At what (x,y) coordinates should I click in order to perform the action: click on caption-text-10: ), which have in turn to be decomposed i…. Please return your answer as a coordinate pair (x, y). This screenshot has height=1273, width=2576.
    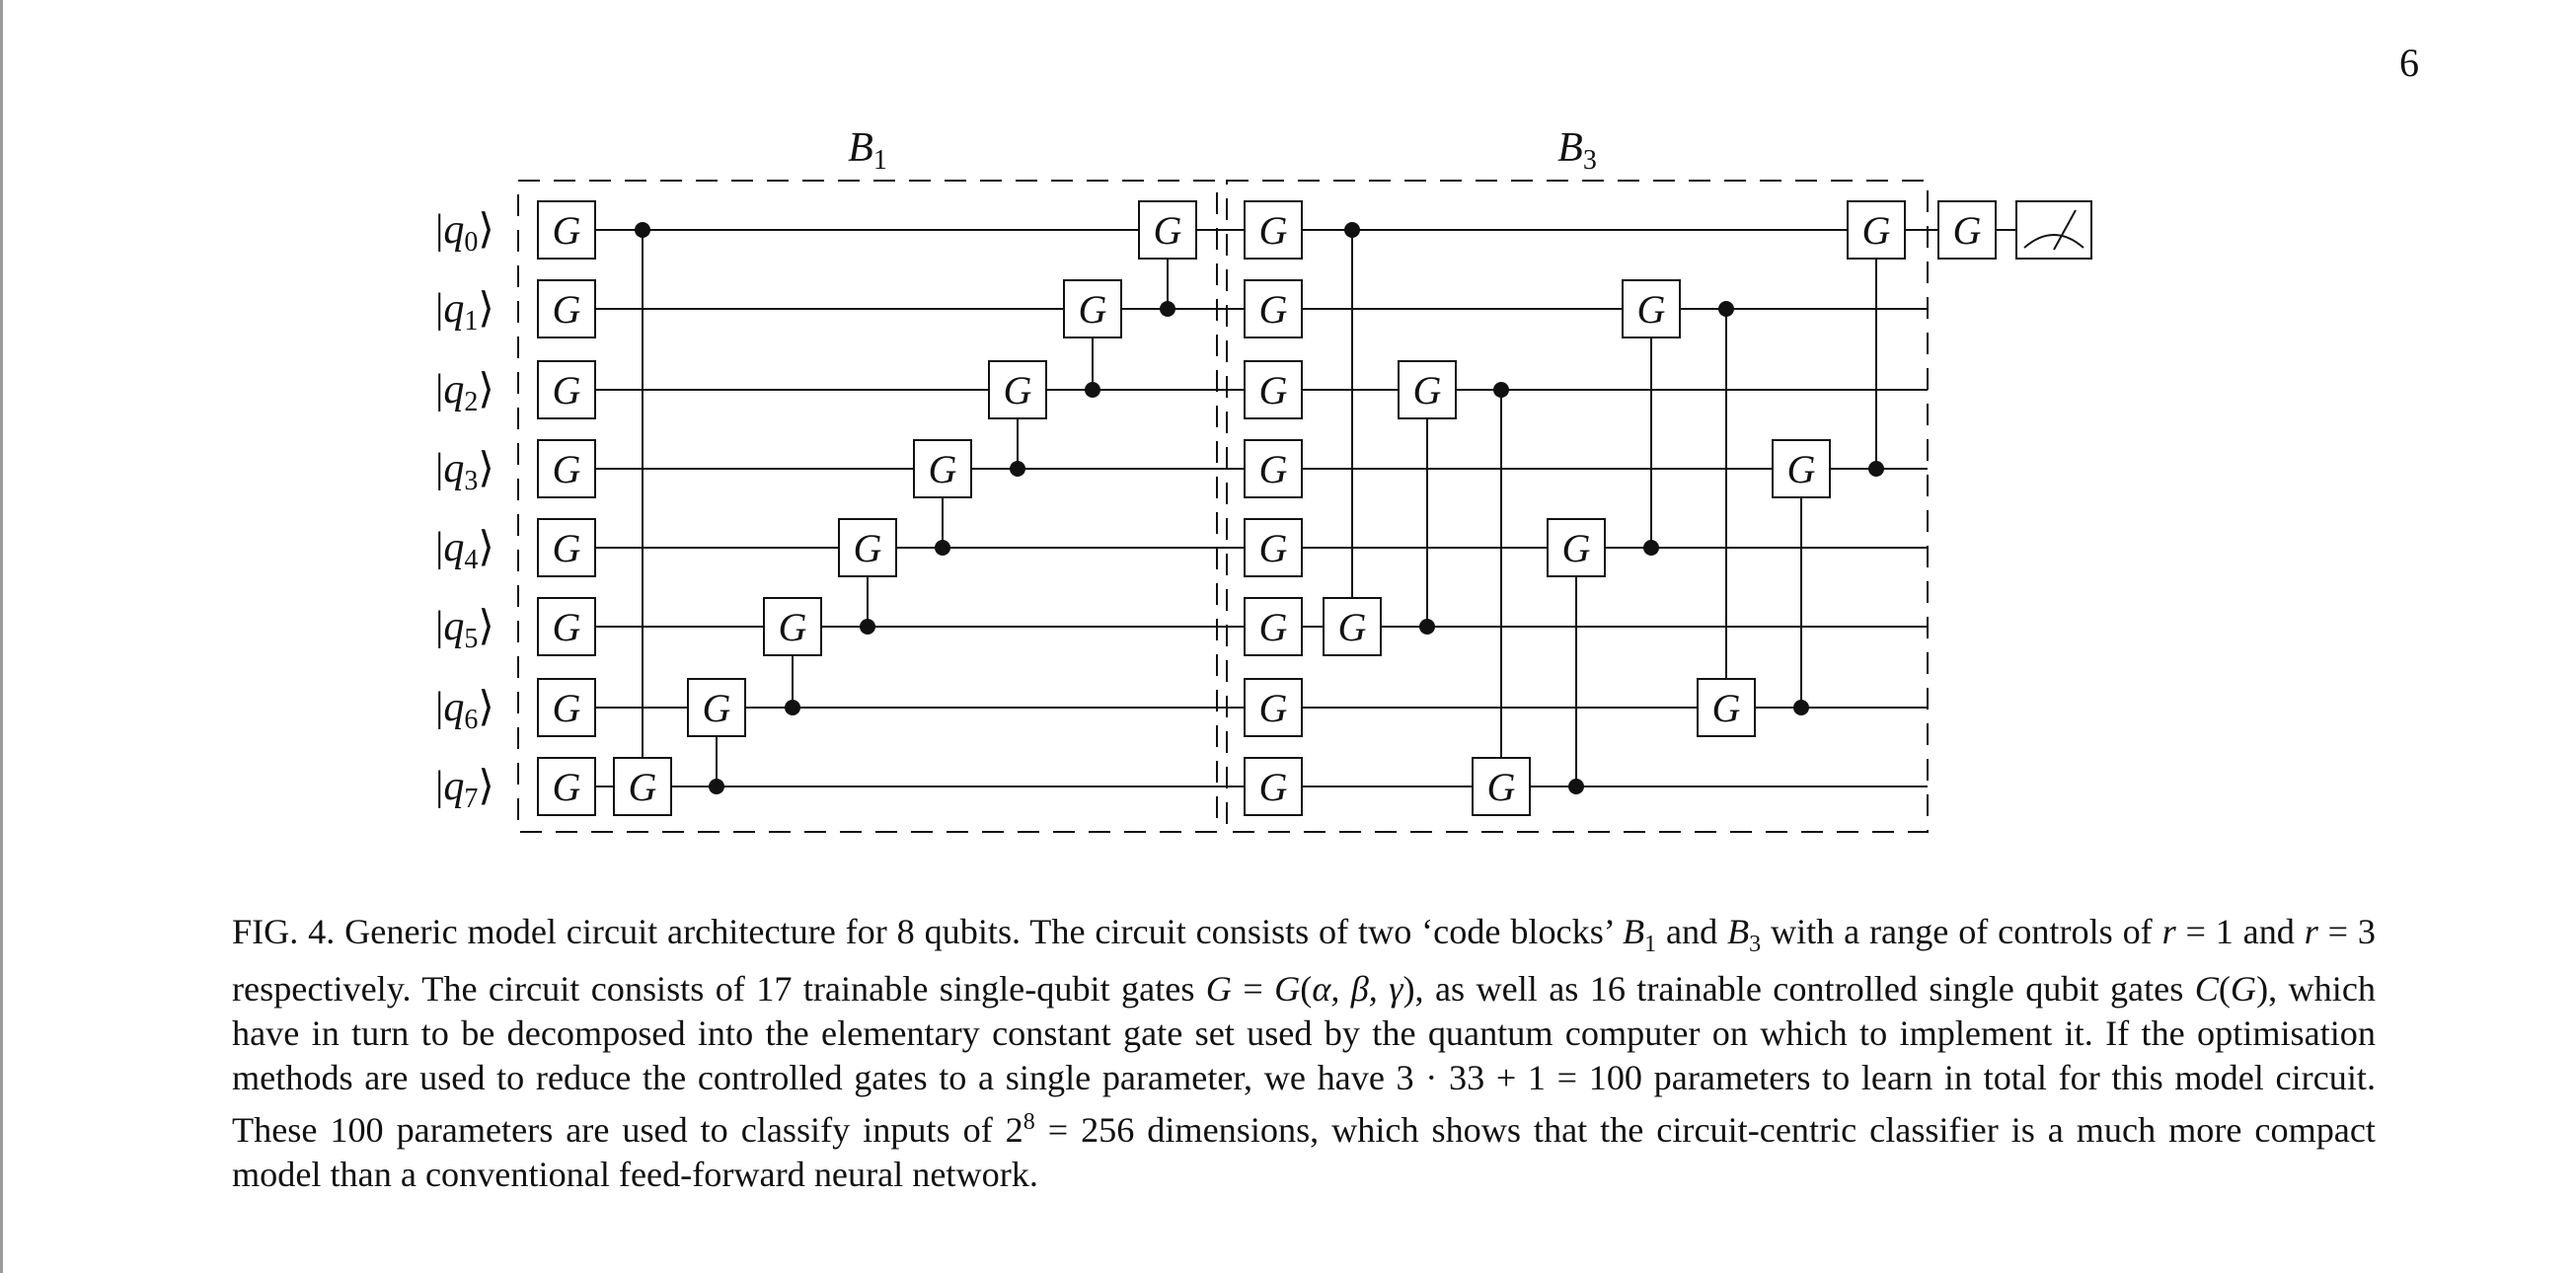
    Looking at the image, I should click on (1304, 1060).